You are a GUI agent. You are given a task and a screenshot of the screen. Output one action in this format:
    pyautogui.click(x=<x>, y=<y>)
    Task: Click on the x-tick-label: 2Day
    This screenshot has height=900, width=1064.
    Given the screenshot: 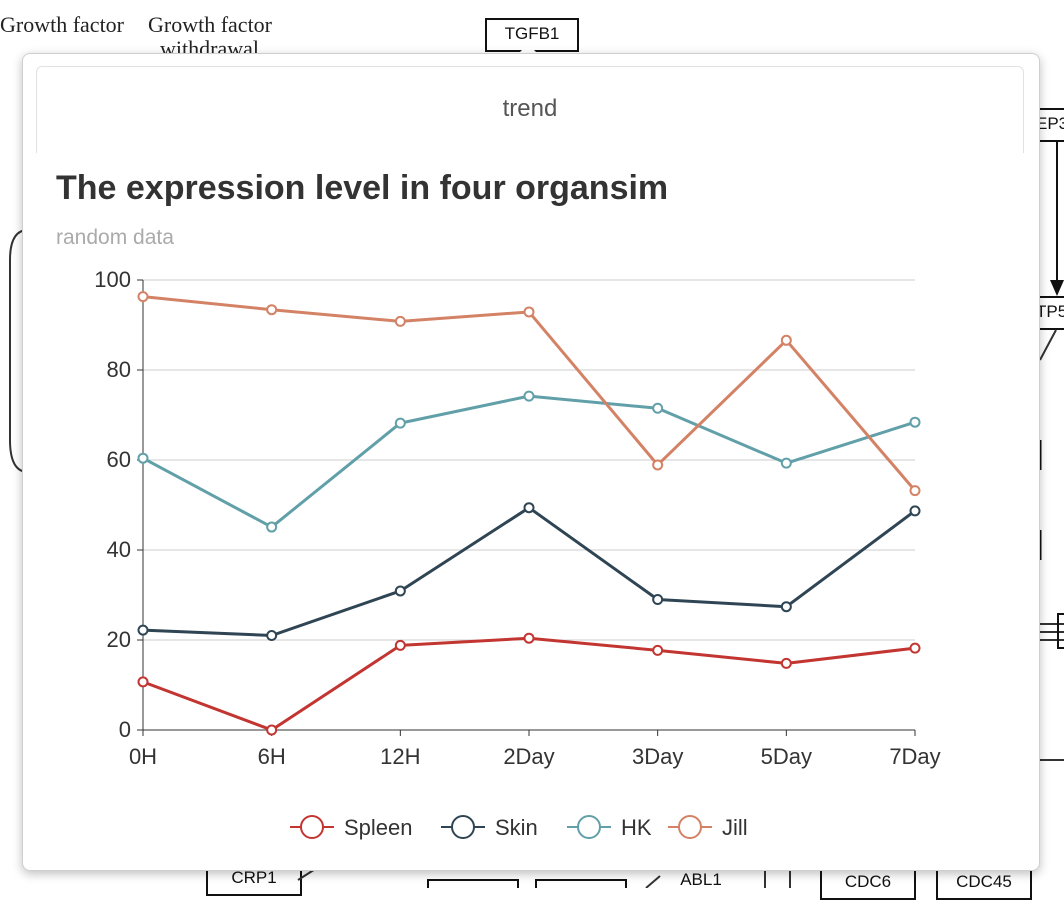 What is the action you would take?
    pyautogui.click(x=528, y=756)
    